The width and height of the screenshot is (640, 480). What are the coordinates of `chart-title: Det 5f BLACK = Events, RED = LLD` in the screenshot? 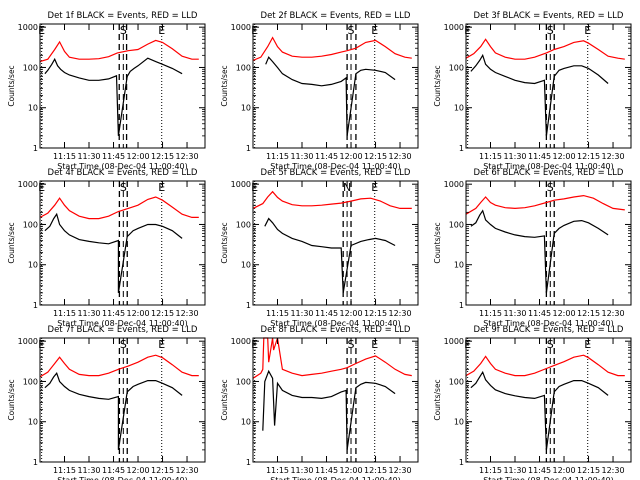 It's located at (336, 173).